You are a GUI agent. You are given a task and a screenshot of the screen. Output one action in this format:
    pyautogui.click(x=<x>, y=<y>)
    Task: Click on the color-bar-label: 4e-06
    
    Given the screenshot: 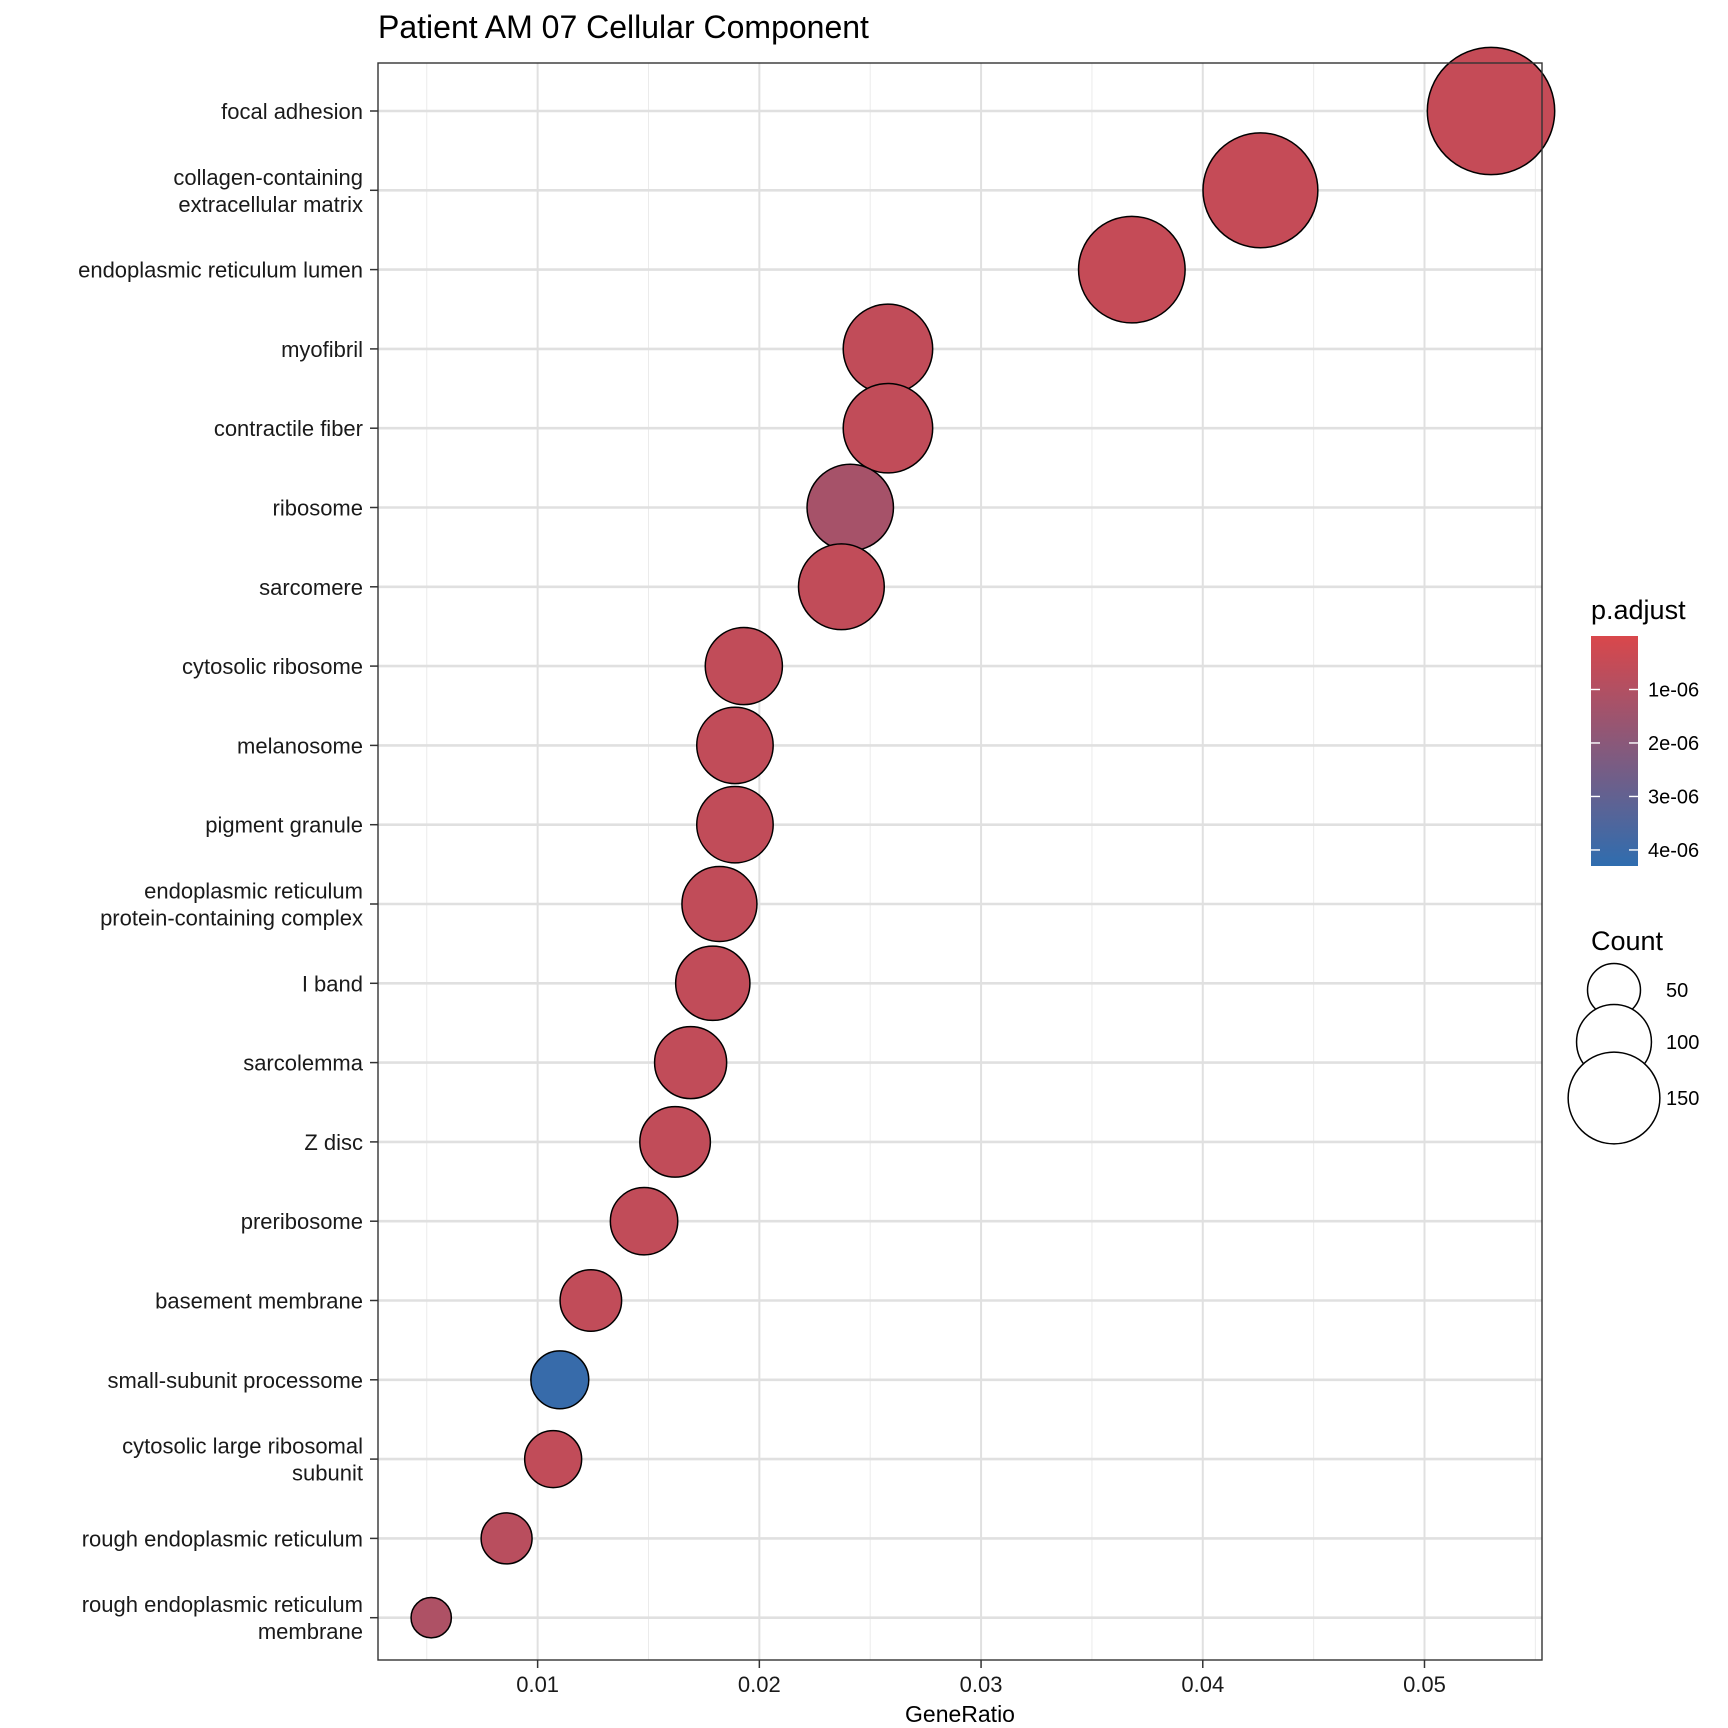 What is the action you would take?
    pyautogui.click(x=1673, y=851)
    